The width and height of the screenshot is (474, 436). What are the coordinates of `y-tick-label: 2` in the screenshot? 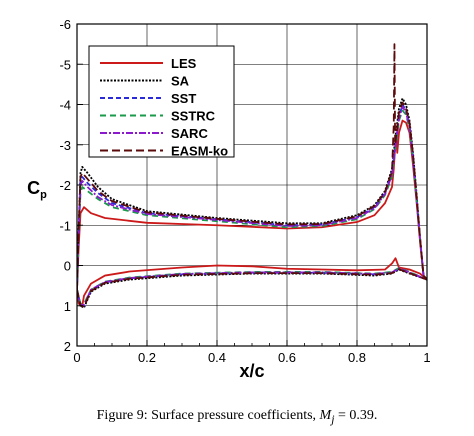 It's located at (67, 346).